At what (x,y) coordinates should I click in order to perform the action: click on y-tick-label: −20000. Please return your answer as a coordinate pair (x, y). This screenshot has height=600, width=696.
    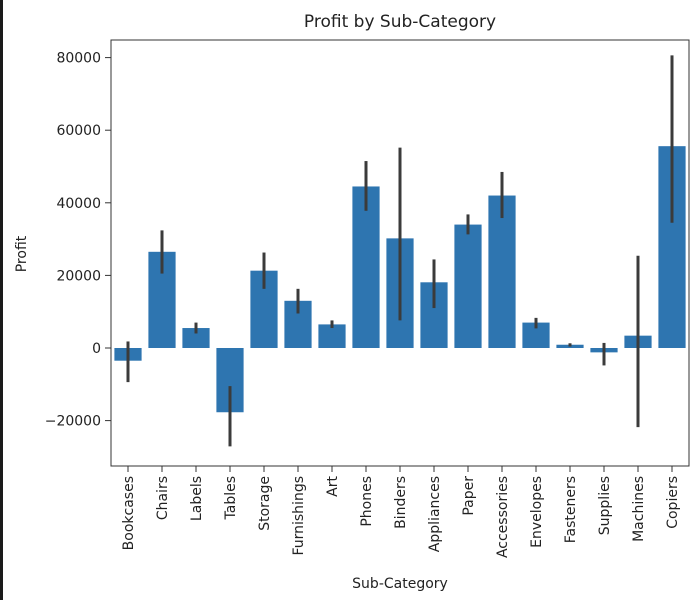
    Looking at the image, I should click on (73, 422).